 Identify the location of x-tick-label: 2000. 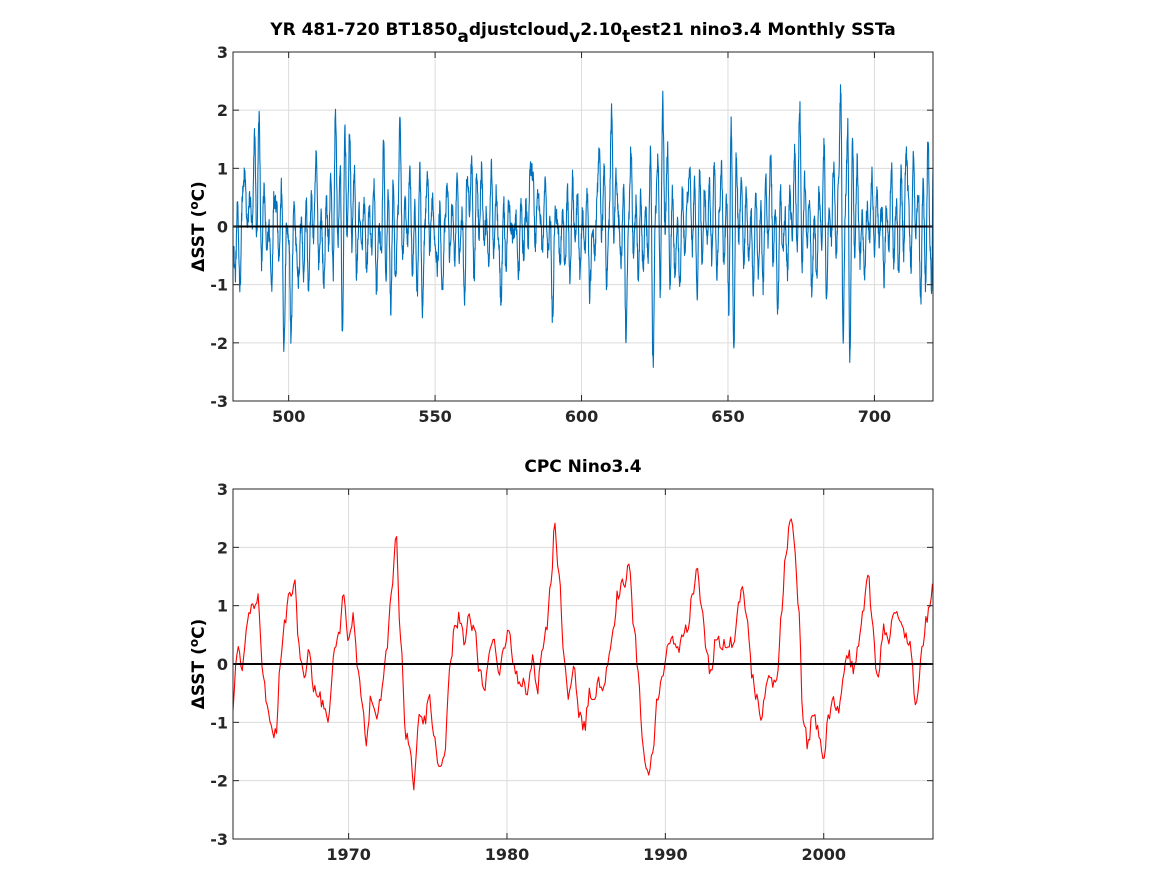
(823, 854).